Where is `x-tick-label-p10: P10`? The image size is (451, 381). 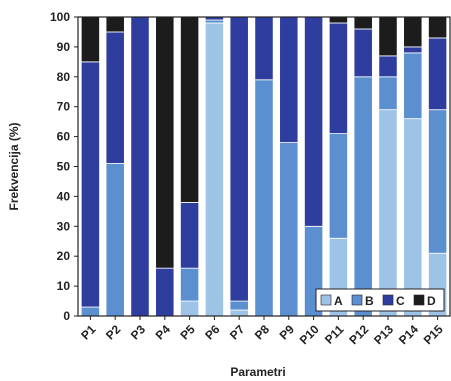 x-tick-label-p10: P10 is located at coordinates (309, 334).